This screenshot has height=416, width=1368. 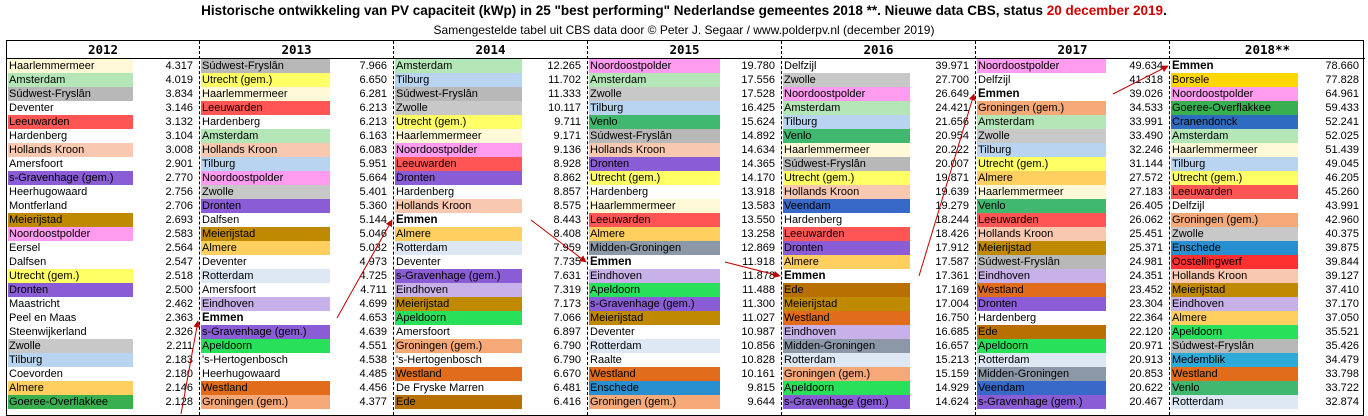 I want to click on table-row: Súdwest-Fryslân 24.981, so click(x=1072, y=262).